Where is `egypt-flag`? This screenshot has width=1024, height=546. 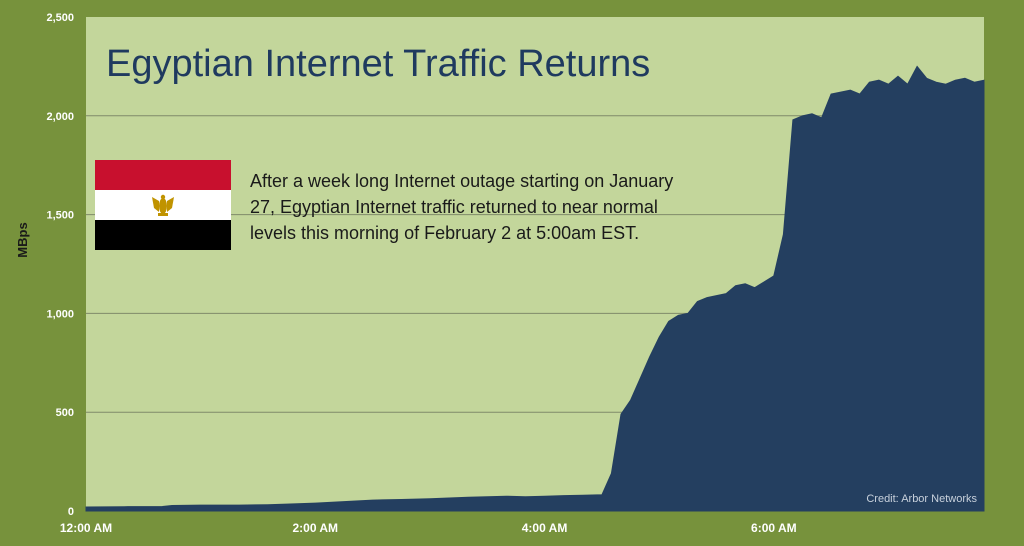
egypt-flag is located at coordinates (163, 205).